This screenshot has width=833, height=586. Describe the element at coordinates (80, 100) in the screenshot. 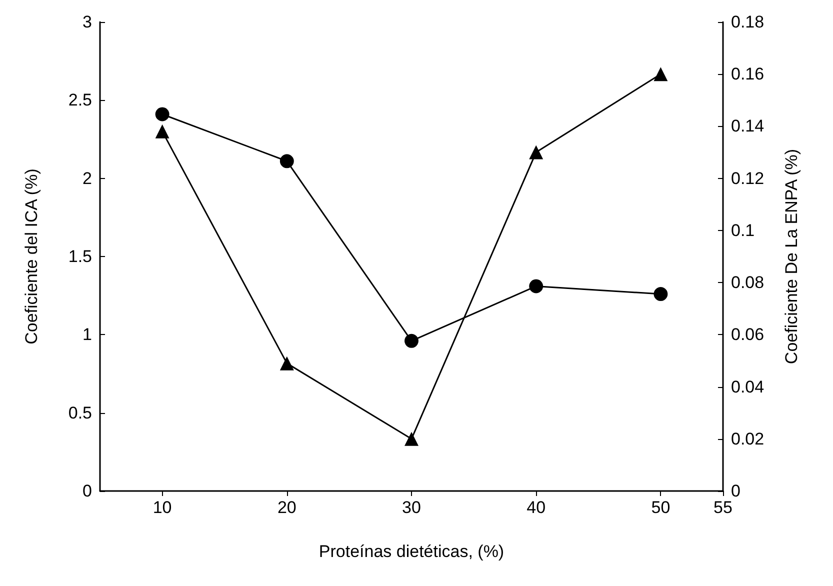

I see `y-tick-label: 2.5` at that location.